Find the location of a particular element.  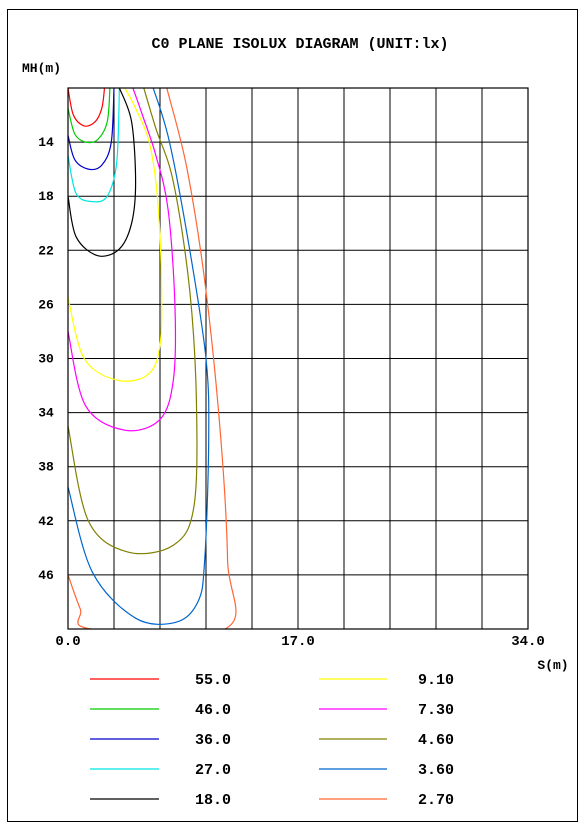

isolux-curve-18.0 is located at coordinates (102, 172).